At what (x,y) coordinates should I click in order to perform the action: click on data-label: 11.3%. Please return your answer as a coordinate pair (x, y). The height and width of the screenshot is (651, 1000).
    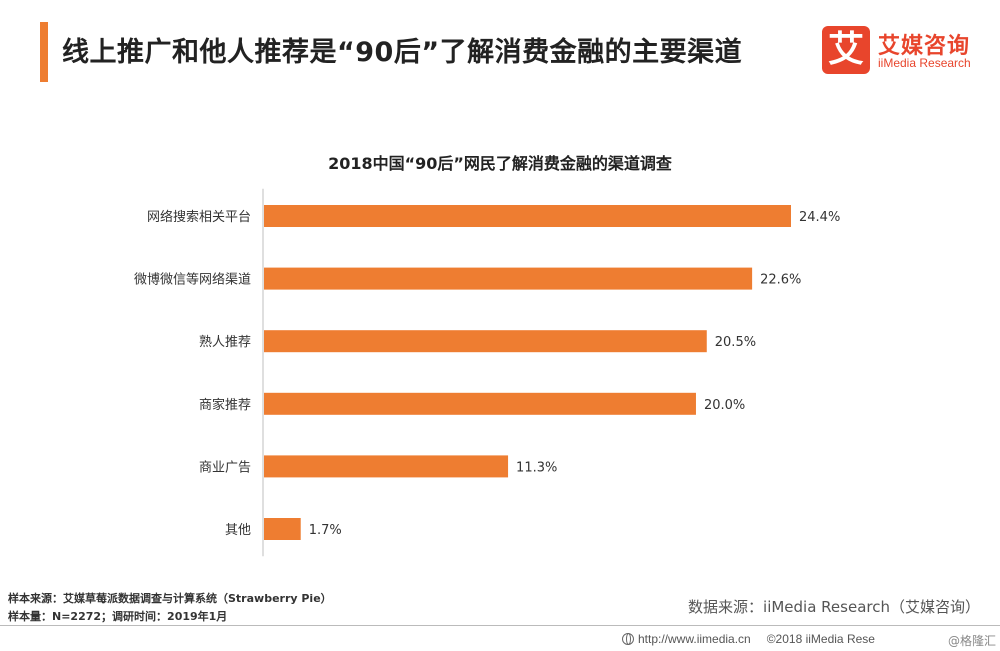
    Looking at the image, I should click on (536, 467).